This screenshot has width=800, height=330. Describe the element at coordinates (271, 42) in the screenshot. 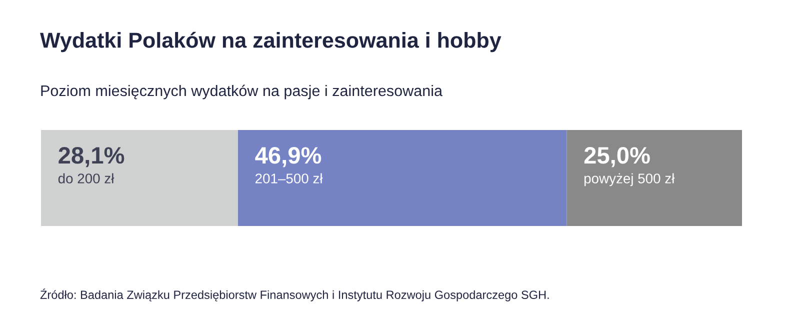

I see `chart-title: Wydatki Polaków na zainteresowania i hobby` at that location.